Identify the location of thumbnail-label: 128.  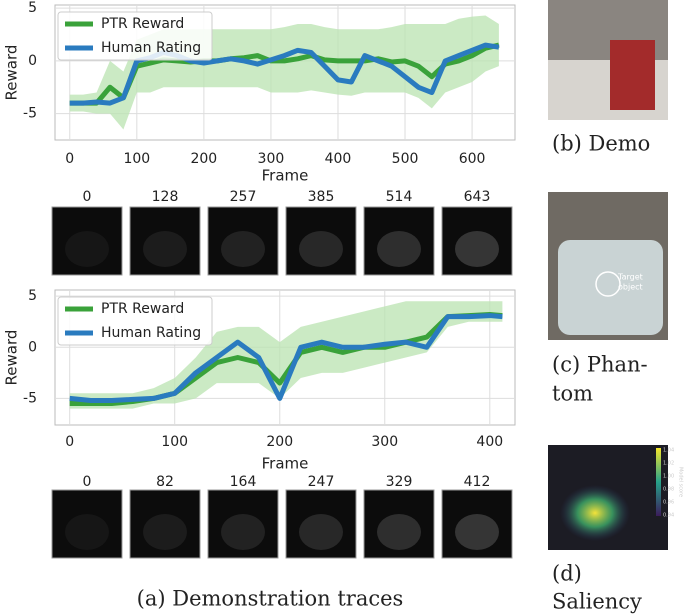
(165, 197).